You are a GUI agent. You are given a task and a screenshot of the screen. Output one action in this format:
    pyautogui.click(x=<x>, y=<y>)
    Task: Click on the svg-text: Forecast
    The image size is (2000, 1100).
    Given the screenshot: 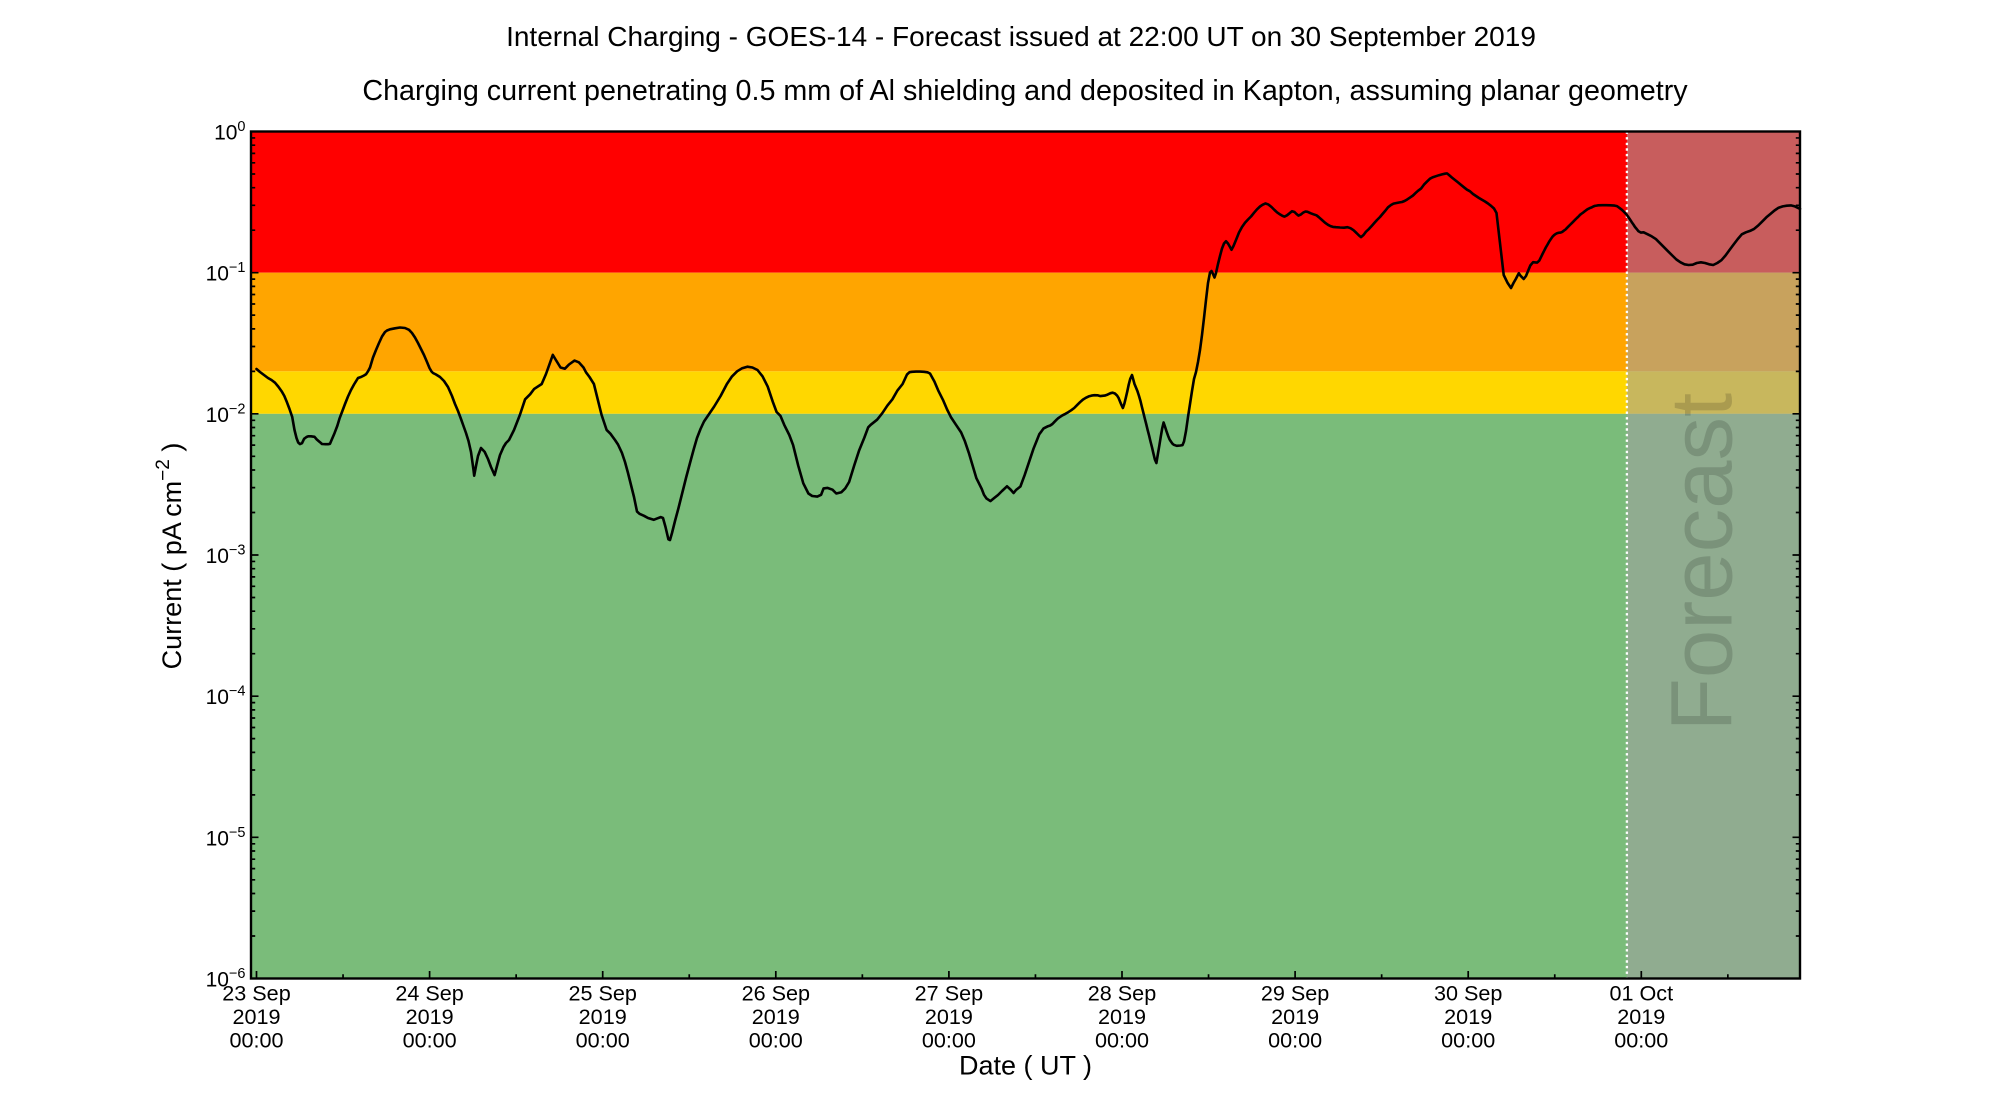 What is the action you would take?
    pyautogui.click(x=1702, y=562)
    